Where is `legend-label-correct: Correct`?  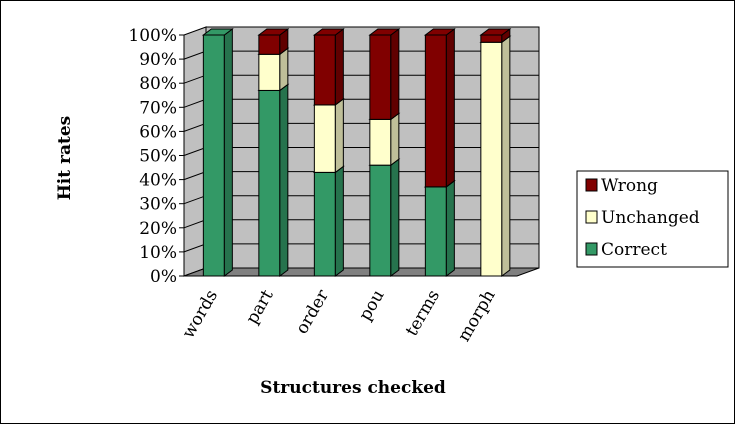 legend-label-correct: Correct is located at coordinates (634, 250).